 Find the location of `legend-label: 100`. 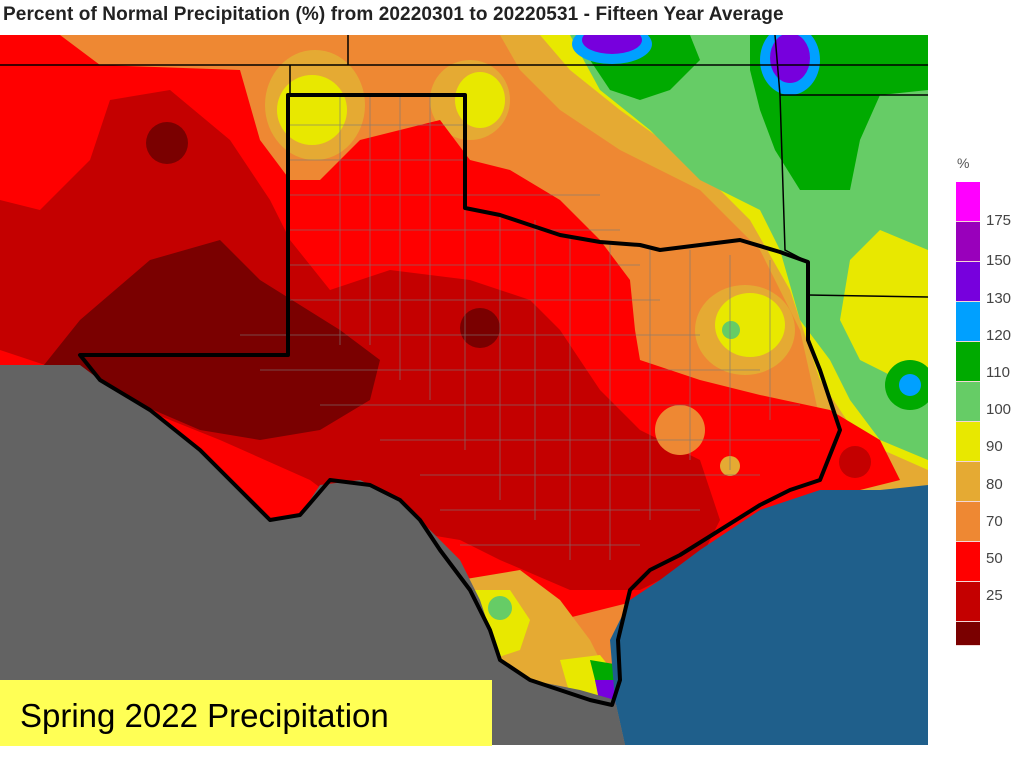

legend-label: 100 is located at coordinates (999, 409).